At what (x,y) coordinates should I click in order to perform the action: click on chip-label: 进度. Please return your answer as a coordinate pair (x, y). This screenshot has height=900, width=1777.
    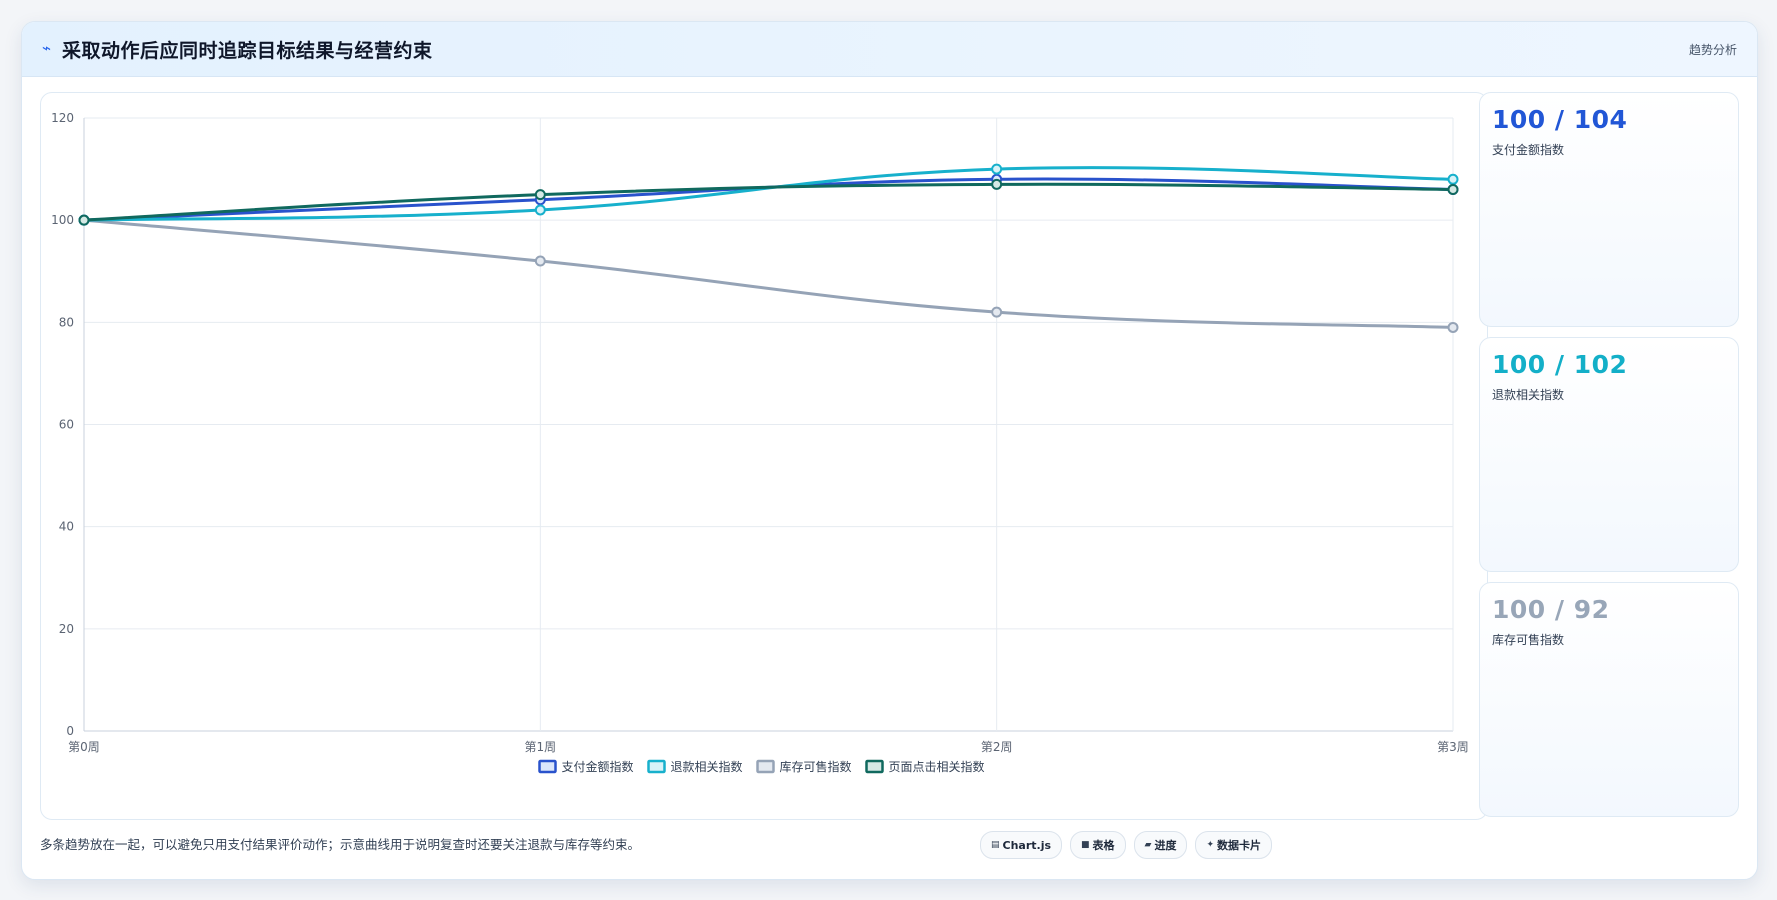
    Looking at the image, I should click on (1165, 845).